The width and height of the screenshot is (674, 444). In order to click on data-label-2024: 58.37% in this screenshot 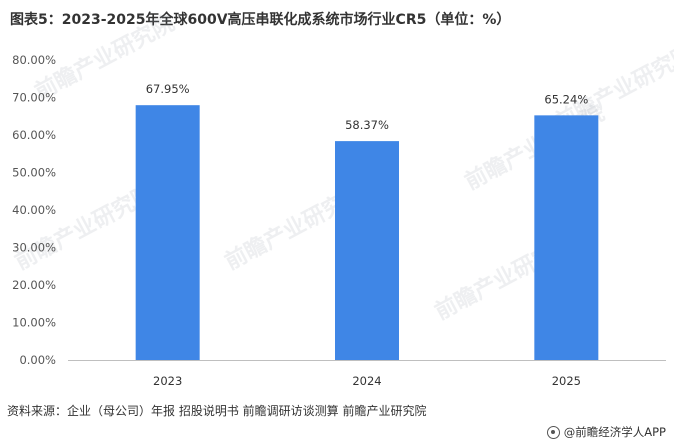, I will do `click(367, 125)`.